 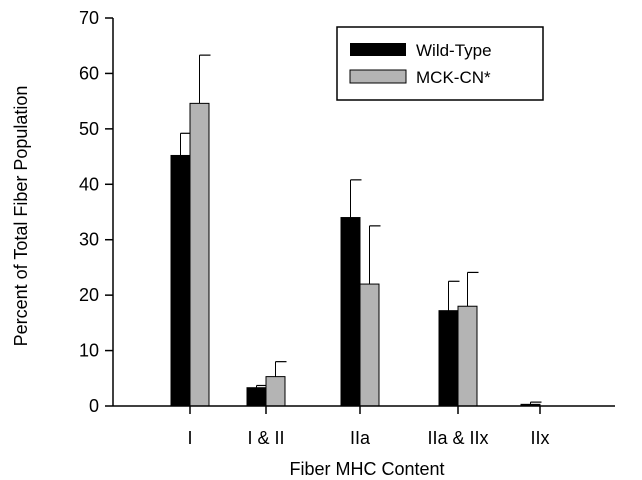 I want to click on x-tick-label: IIx, so click(x=539, y=438).